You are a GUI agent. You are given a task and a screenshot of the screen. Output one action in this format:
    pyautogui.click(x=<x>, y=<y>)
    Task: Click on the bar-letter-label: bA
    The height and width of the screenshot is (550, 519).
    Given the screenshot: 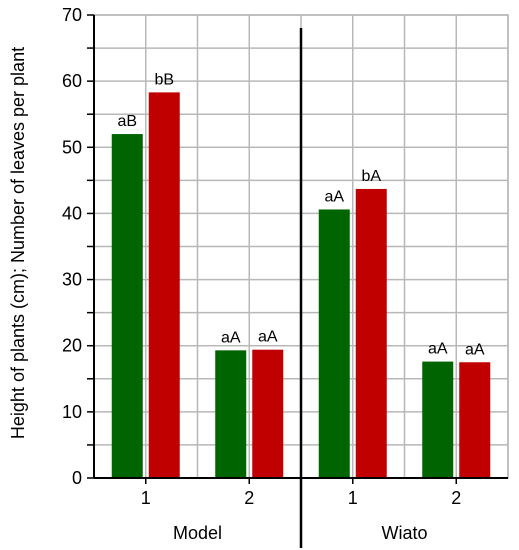 What is the action you would take?
    pyautogui.click(x=371, y=176)
    